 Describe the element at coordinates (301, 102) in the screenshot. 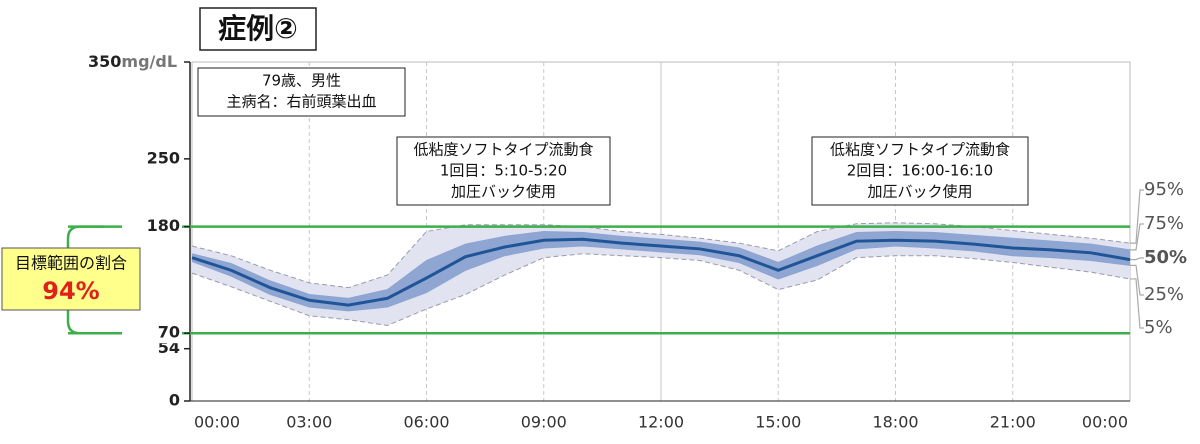

I see `annotation-text: 主病名：右前頭葉出血` at that location.